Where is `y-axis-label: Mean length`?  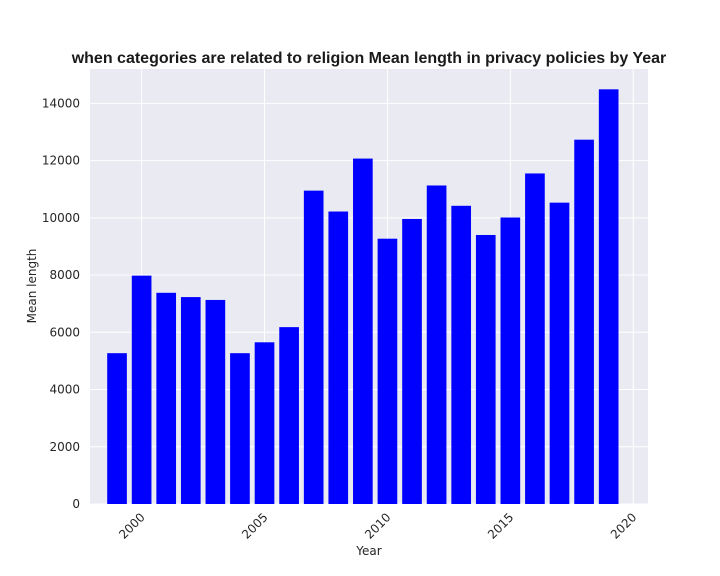 y-axis-label: Mean length is located at coordinates (32, 286).